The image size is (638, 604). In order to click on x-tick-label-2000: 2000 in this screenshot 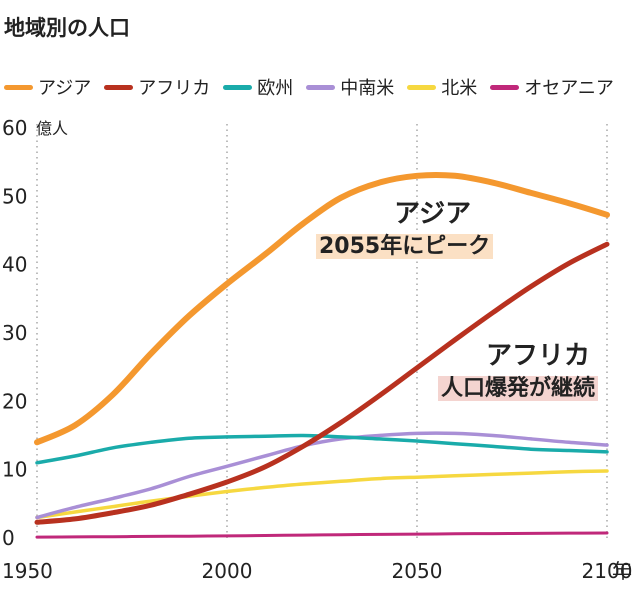, I will do `click(227, 571)`.